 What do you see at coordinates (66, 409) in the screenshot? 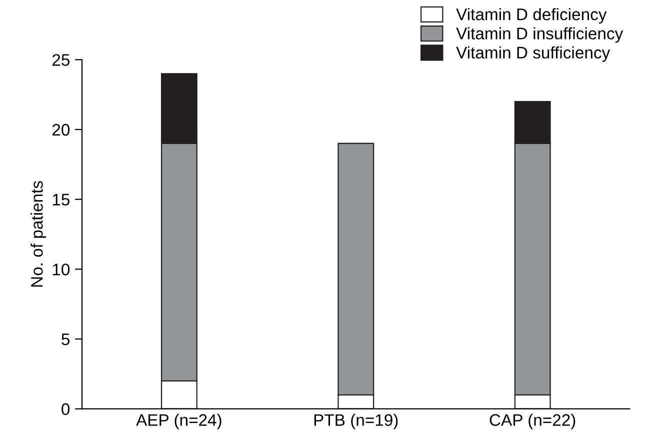
I see `y-tick-label: 0` at bounding box center [66, 409].